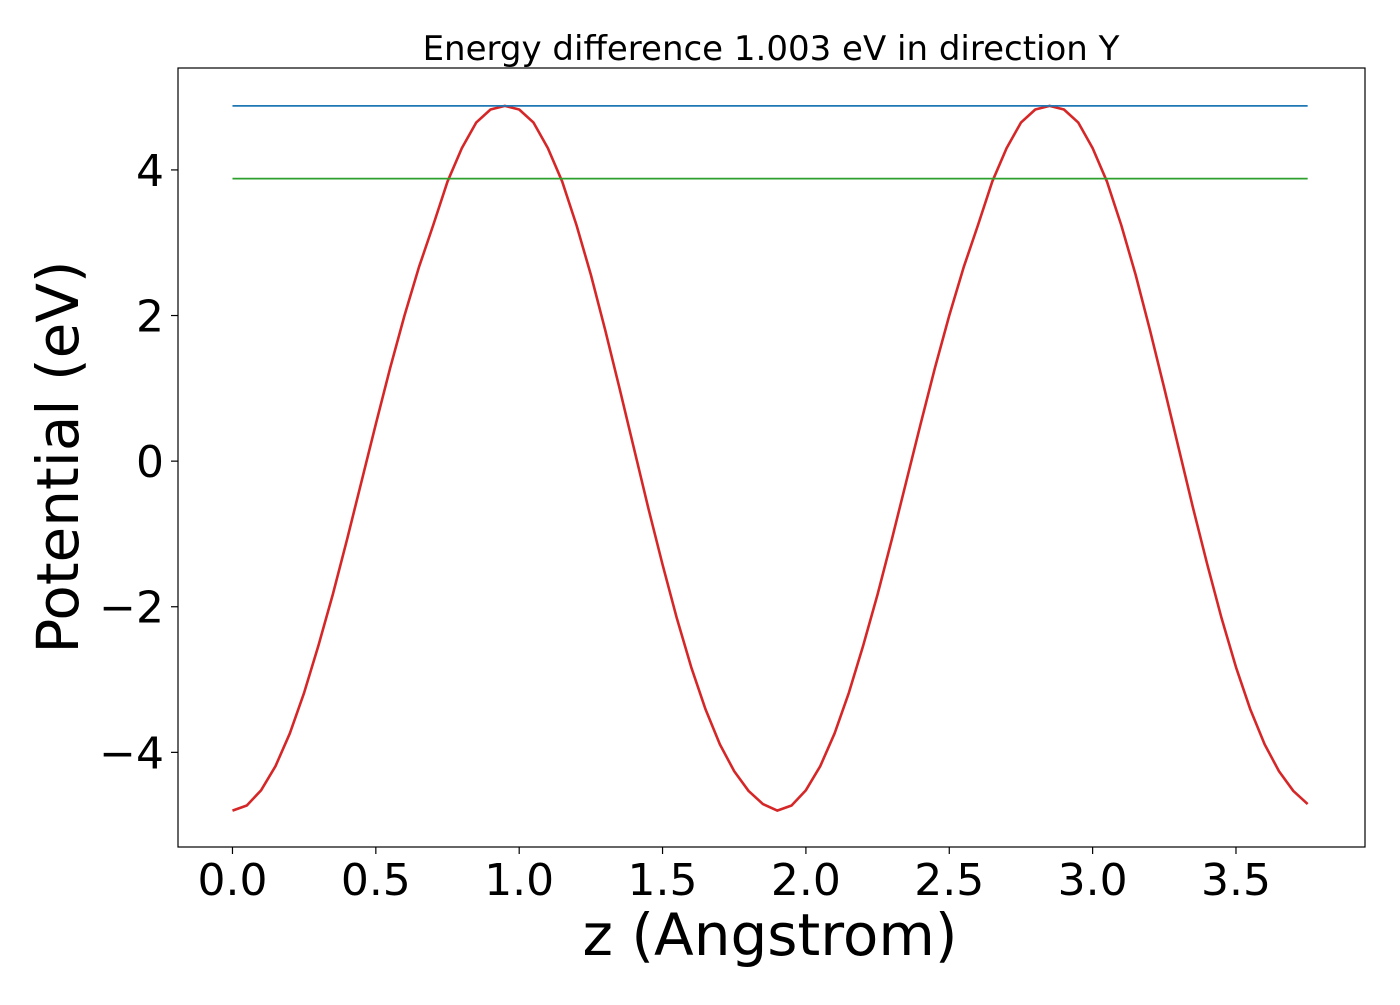 Image resolution: width=1400 pixels, height=1005 pixels. I want to click on x-tick-label: 3.5, so click(1236, 880).